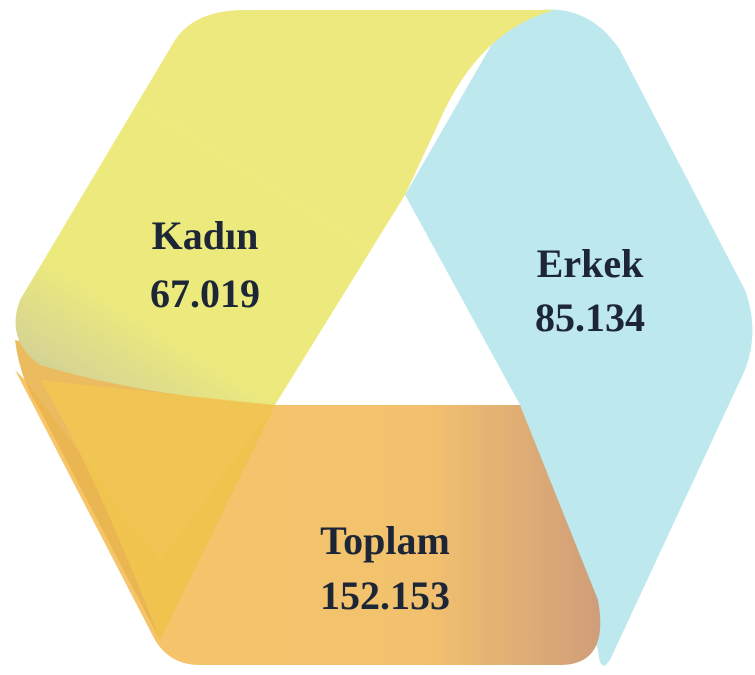 The height and width of the screenshot is (675, 755). Describe the element at coordinates (157, 510) in the screenshot. I see `yellow-fold` at that location.